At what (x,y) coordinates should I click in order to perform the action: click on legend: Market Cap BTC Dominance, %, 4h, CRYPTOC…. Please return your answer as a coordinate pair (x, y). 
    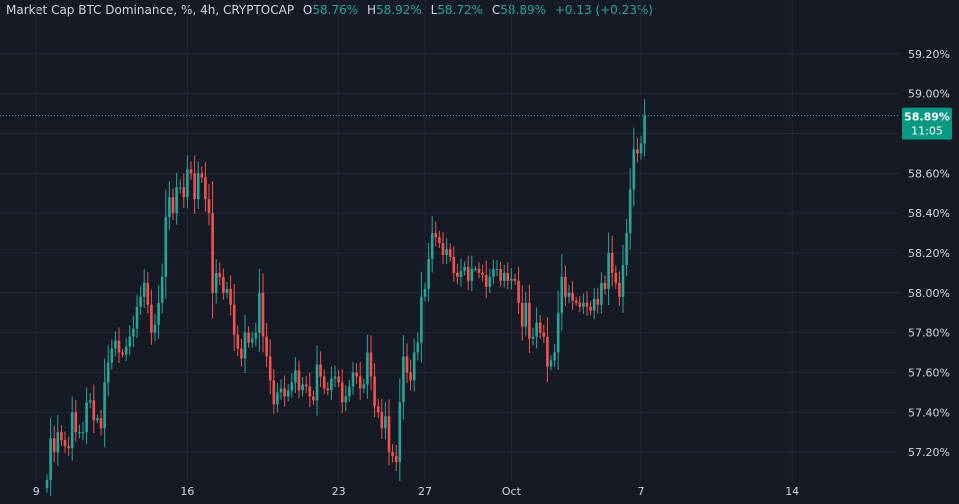
    Looking at the image, I should click on (329, 10).